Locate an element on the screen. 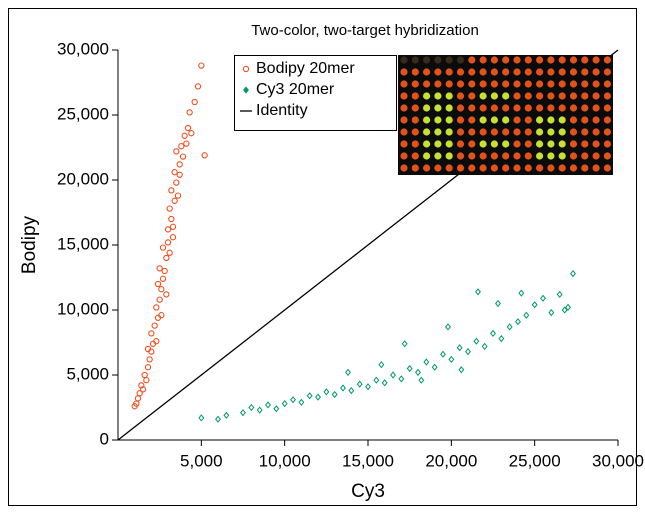 The image size is (645, 519). y-tick-label: 0 is located at coordinates (104, 438).